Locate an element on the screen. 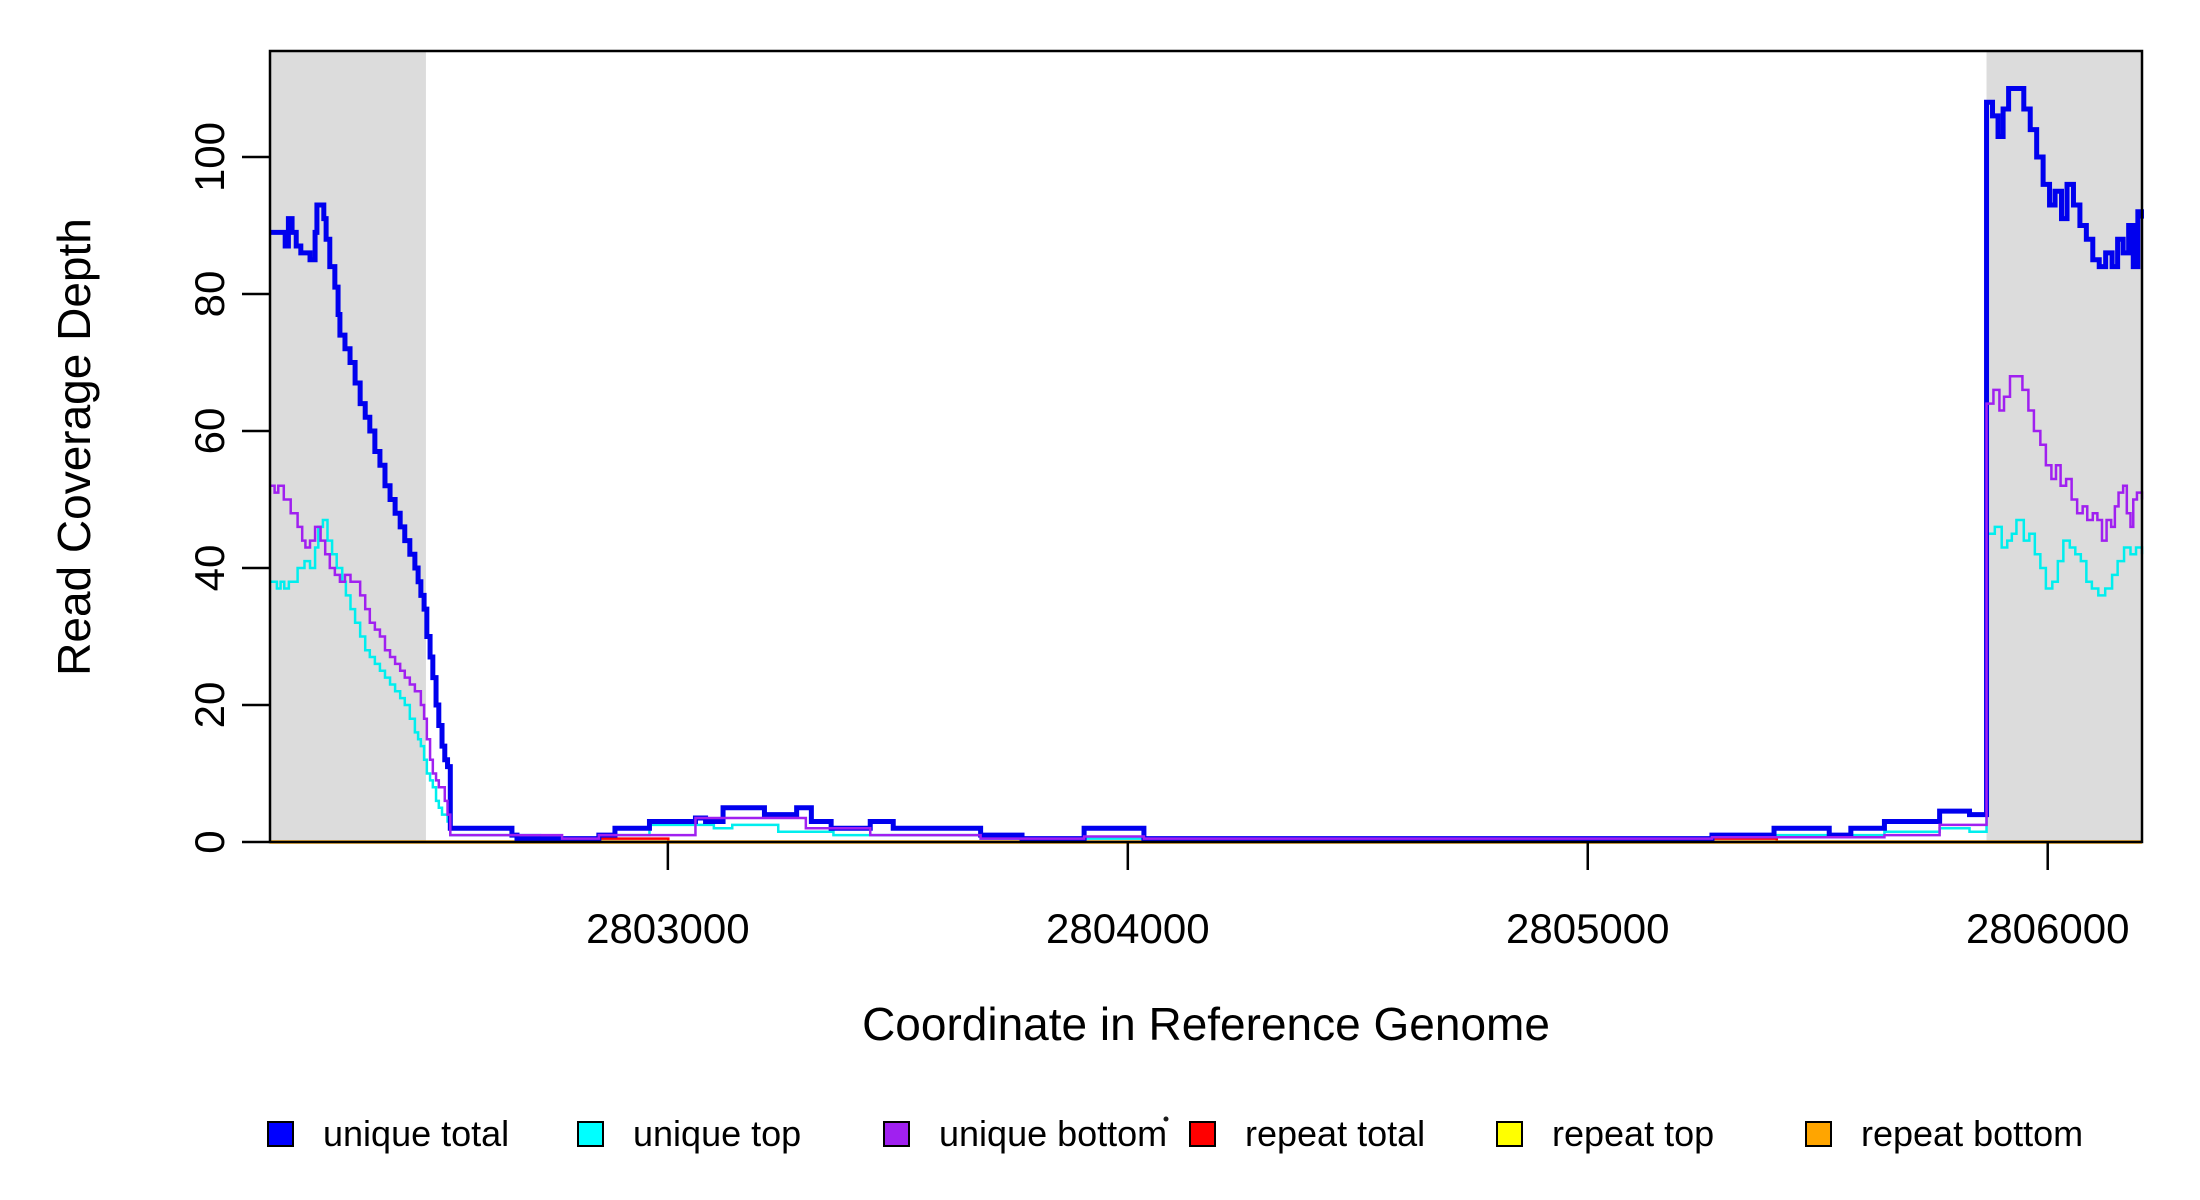 Image resolution: width=2200 pixels, height=1200 pixels. legend-label: repeat bottom is located at coordinates (1972, 1133).